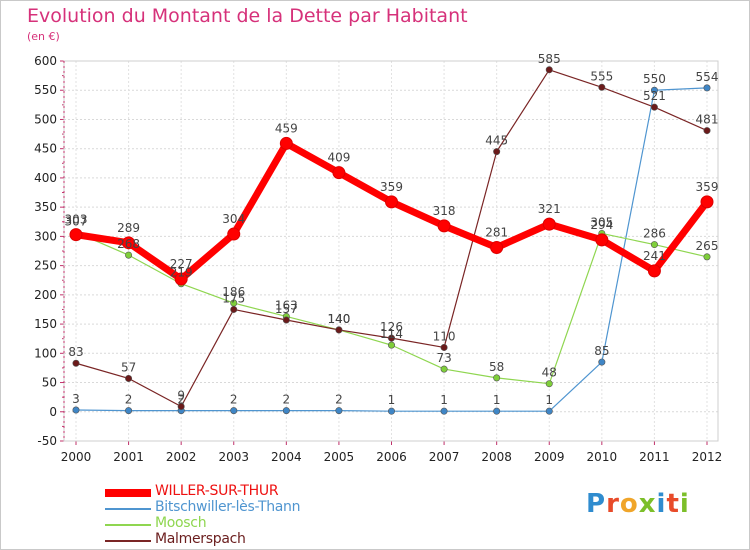 The width and height of the screenshot is (750, 550). What do you see at coordinates (444, 457) in the screenshot?
I see `x-tick-label: 2007` at bounding box center [444, 457].